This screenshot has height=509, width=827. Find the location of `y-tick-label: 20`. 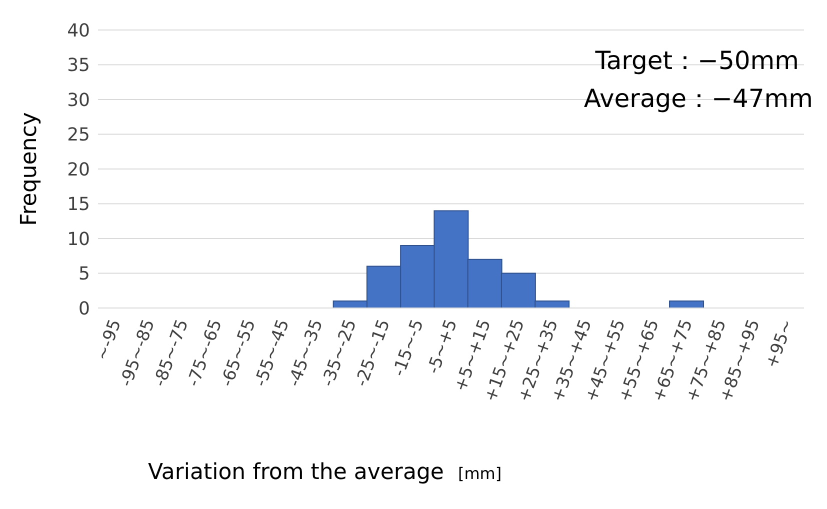

y-tick-label: 20 is located at coordinates (78, 169).